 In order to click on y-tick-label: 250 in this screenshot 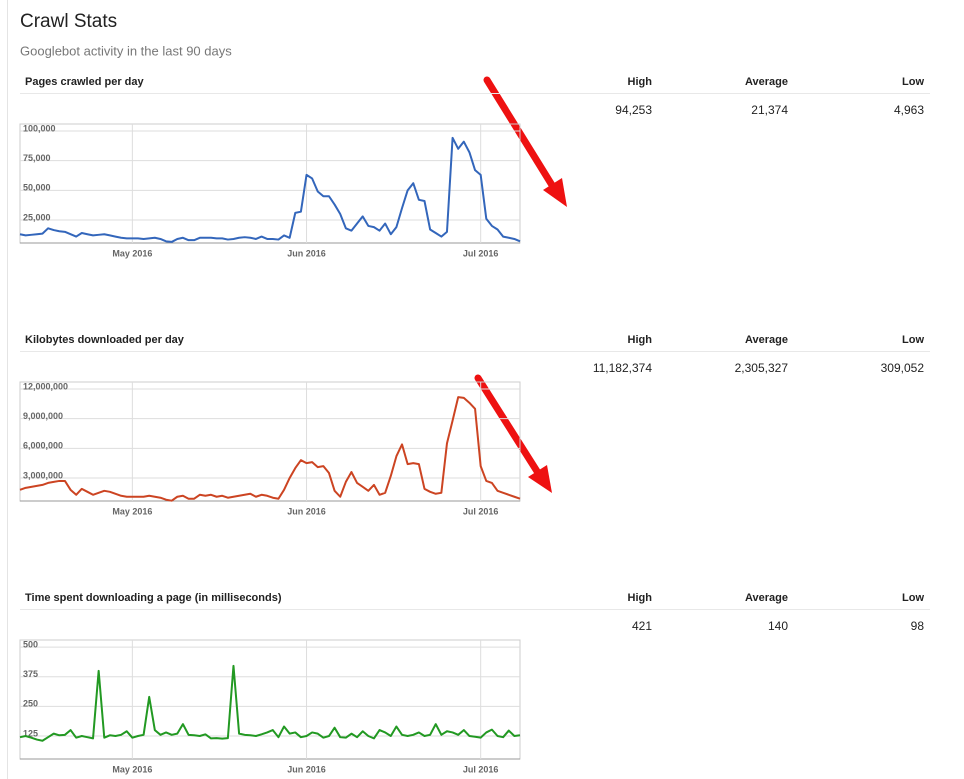, I will do `click(30, 704)`.